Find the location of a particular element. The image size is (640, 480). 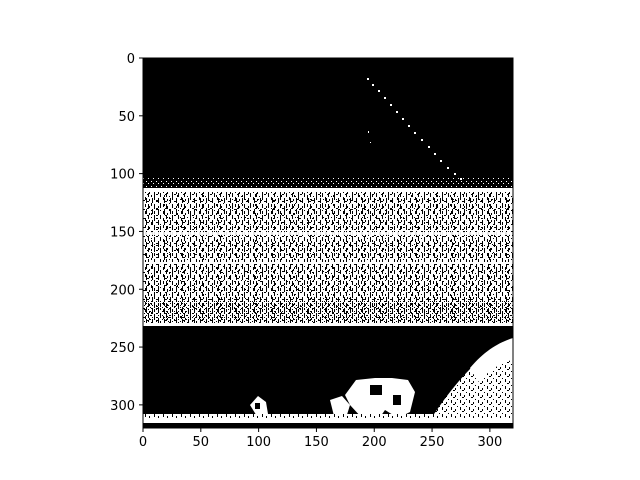

y-tick-label: 300 is located at coordinates (122, 406).